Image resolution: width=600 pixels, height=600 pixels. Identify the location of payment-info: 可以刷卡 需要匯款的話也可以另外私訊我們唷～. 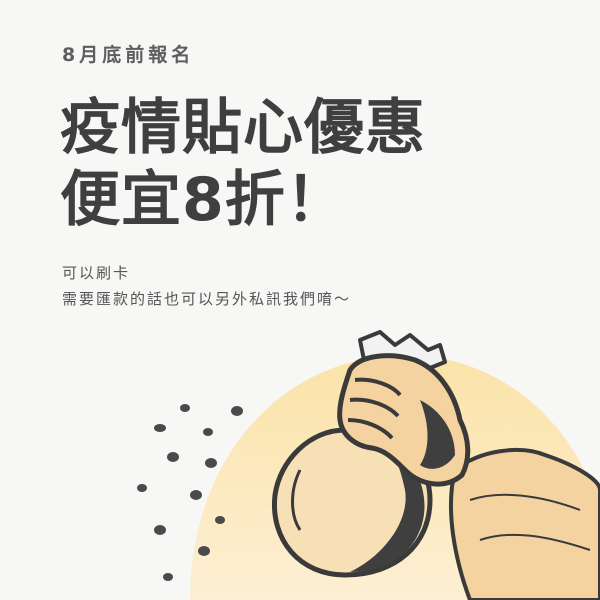
(206, 286).